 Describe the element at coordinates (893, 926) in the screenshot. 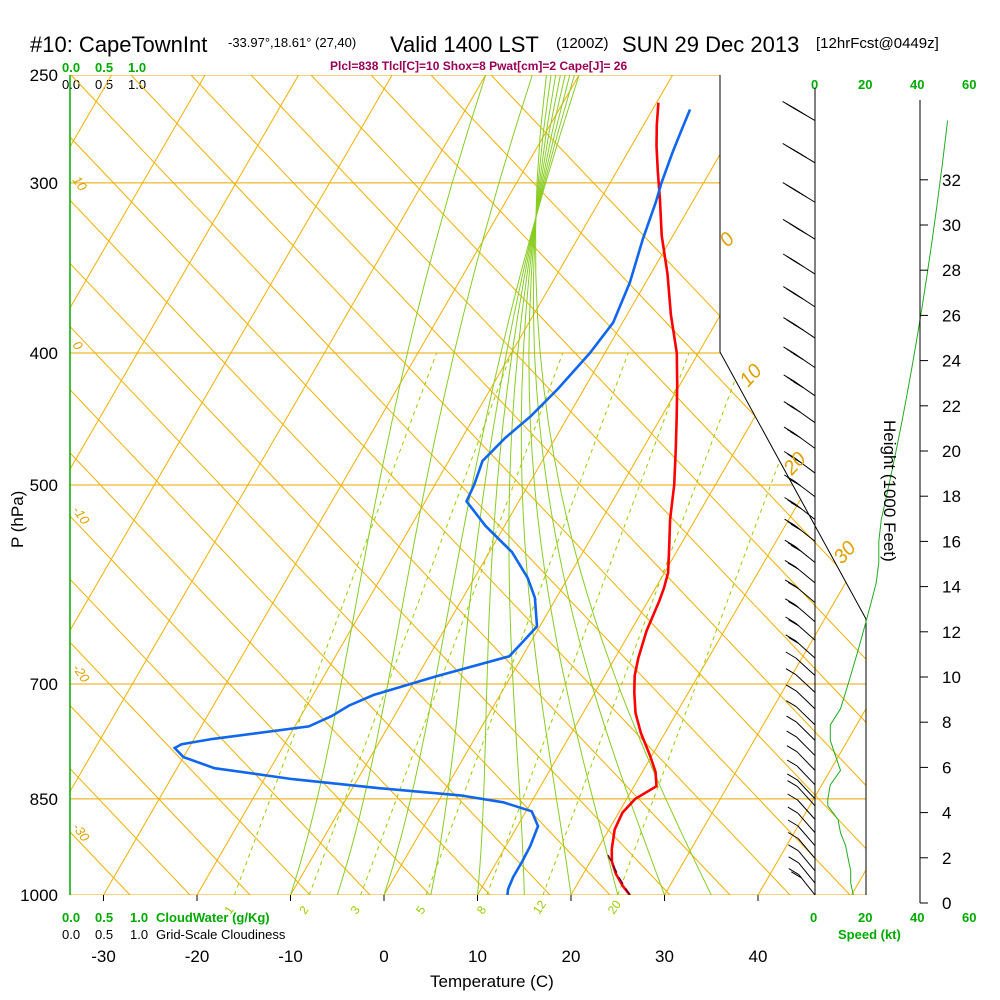

I see `bottom-speed-scales: 0 20 40 60 Speed (kt)` at that location.